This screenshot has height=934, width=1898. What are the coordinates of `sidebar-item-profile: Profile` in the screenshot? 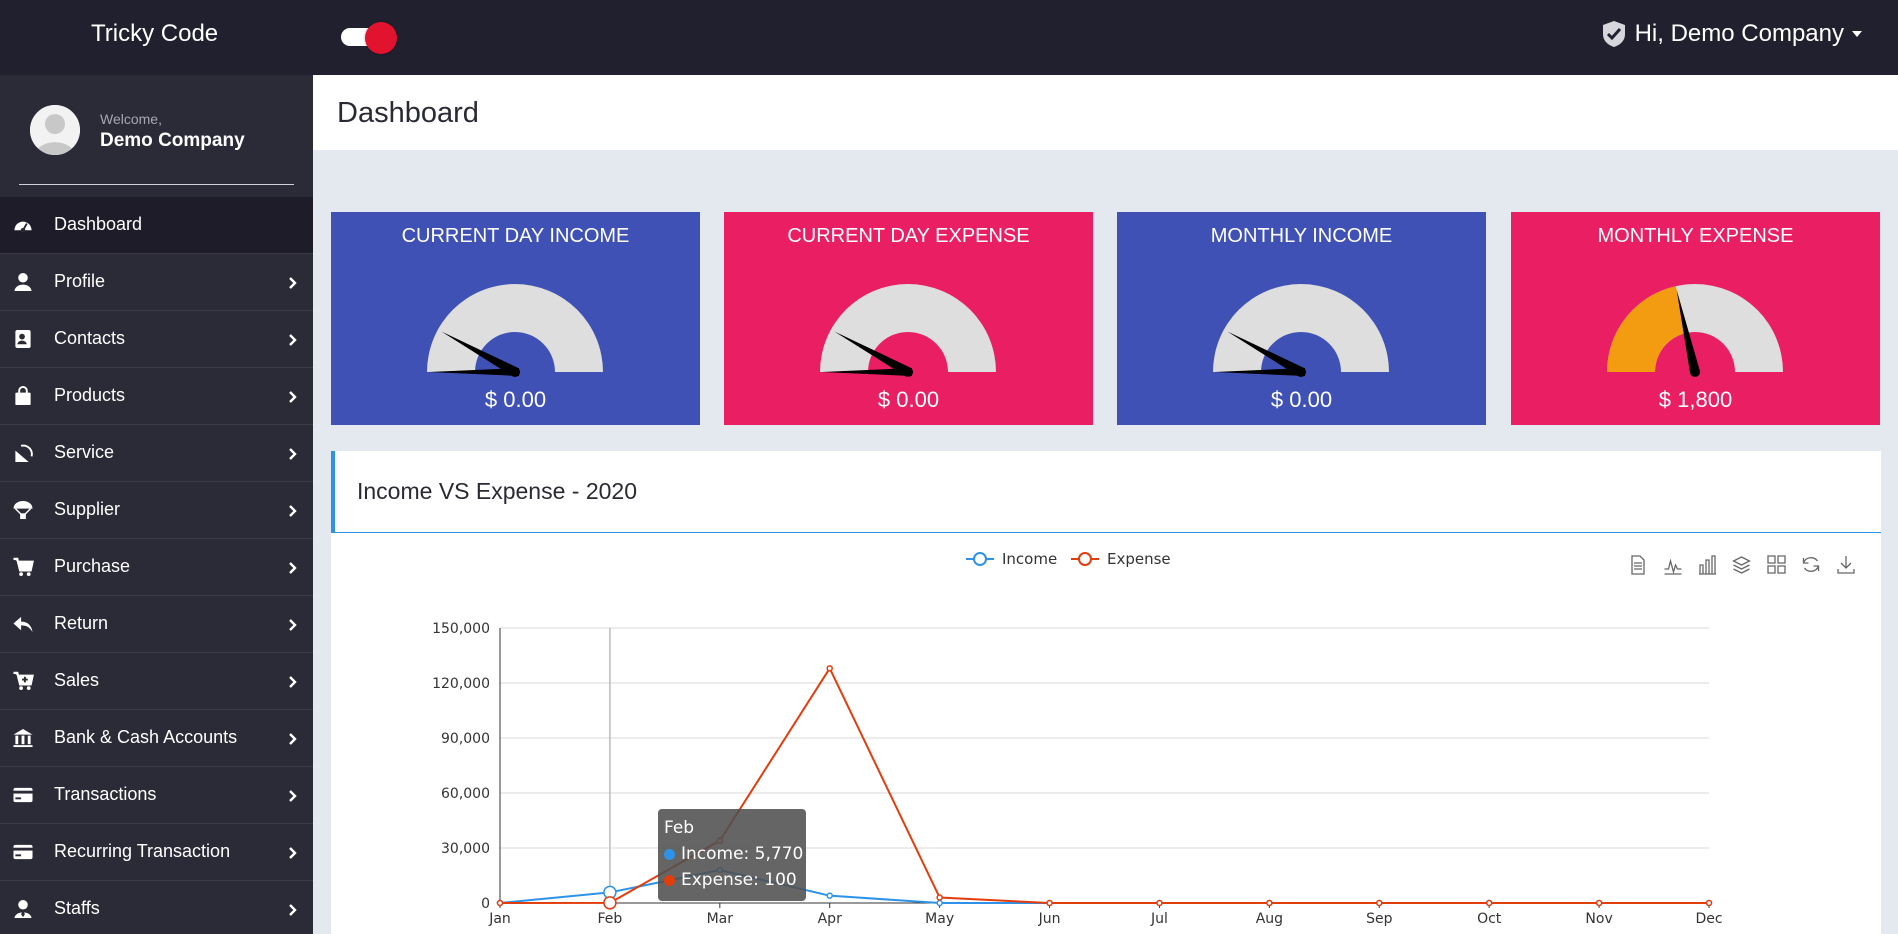 It's located at (156, 282).